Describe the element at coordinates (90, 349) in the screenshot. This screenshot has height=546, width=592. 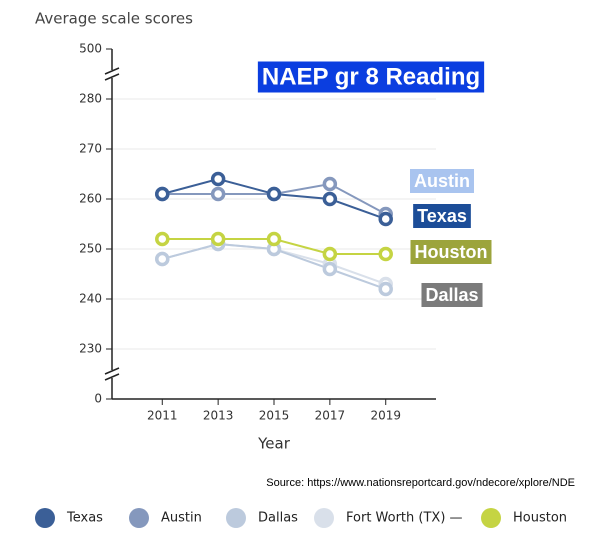
I see `y-tick-label: 230` at that location.